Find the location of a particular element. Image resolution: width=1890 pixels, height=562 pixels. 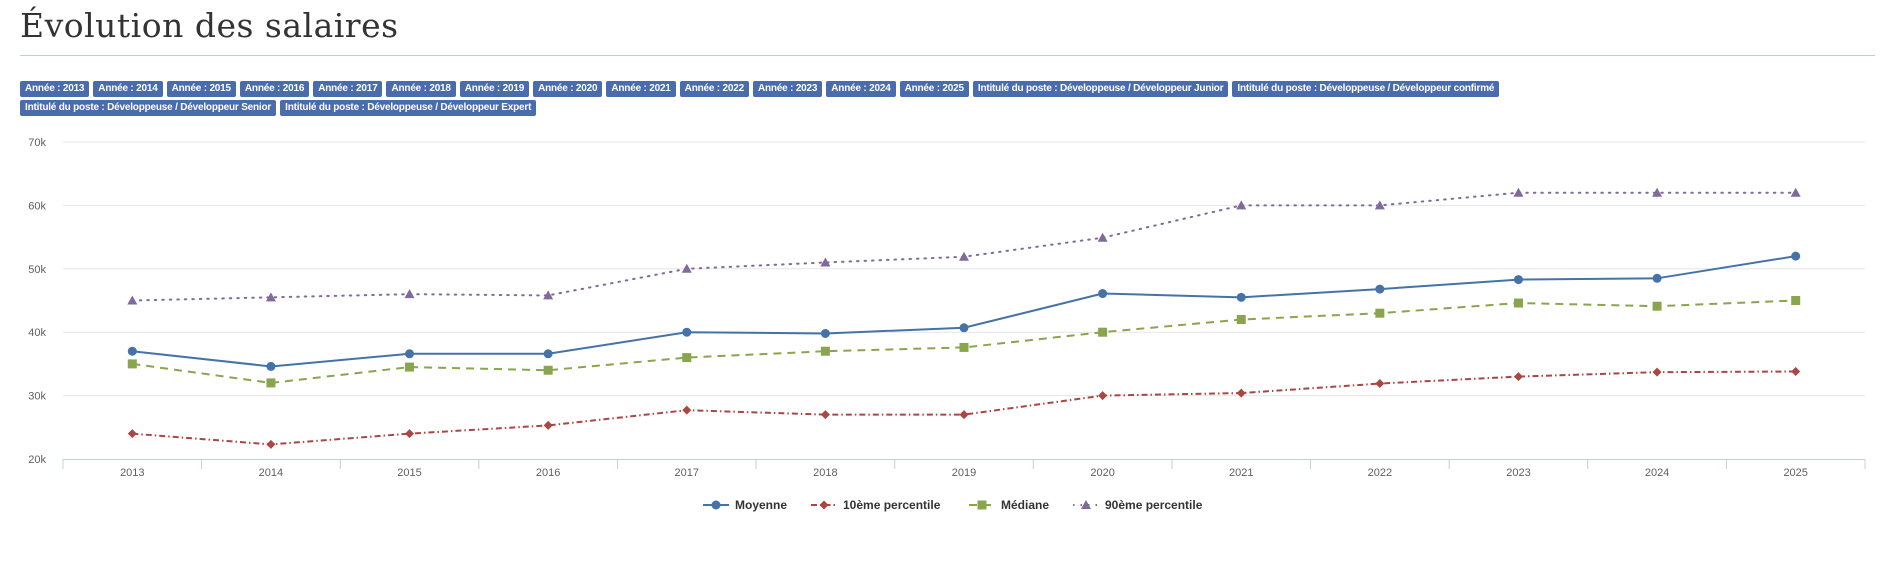

filter-tag: Année : 2017 is located at coordinates (348, 89).